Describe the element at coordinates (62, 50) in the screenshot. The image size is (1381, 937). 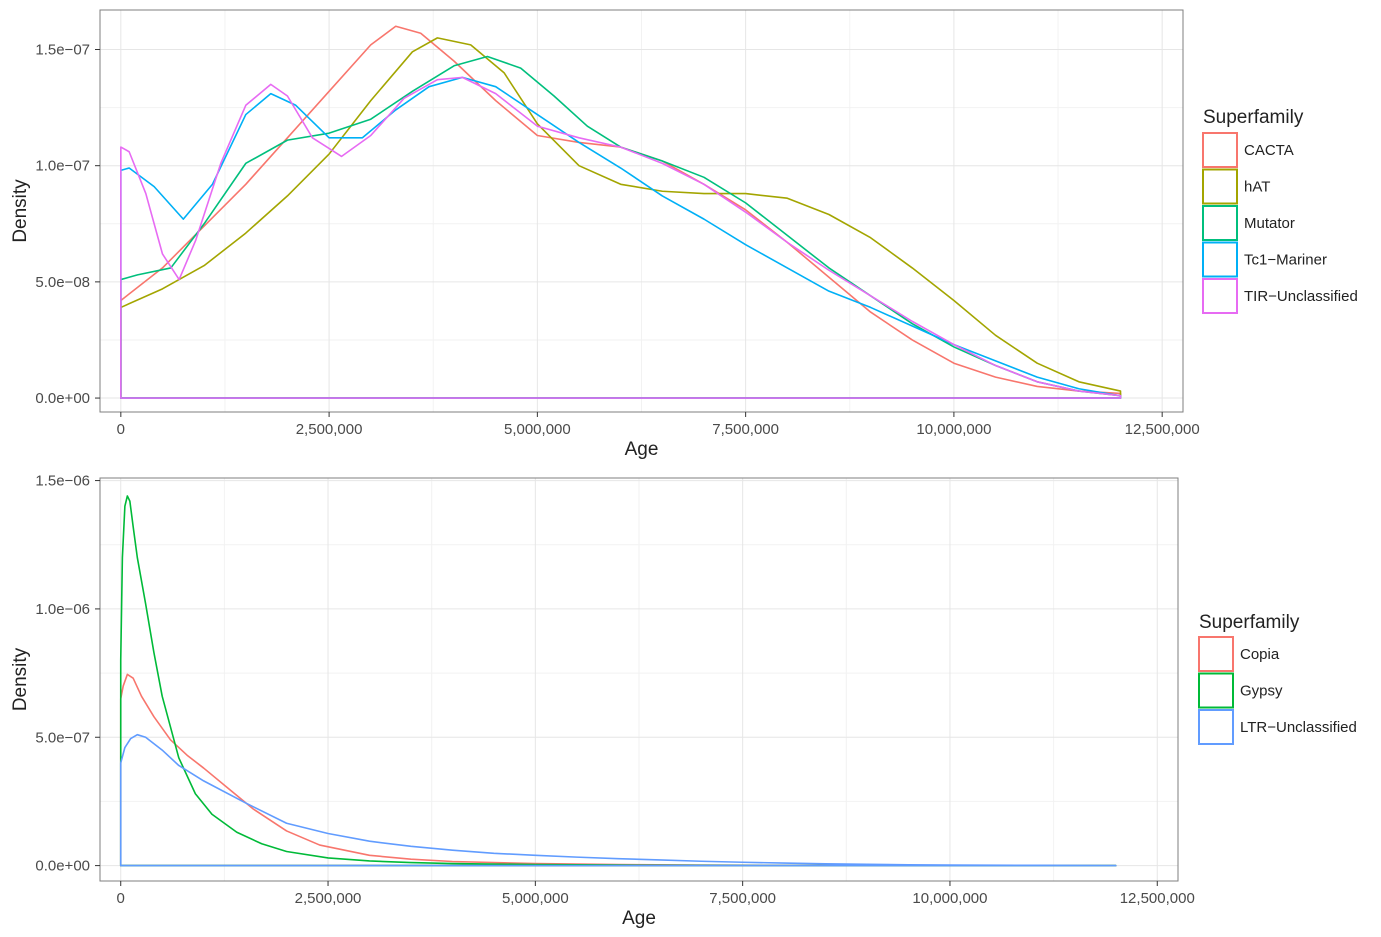
I see `y-tick-label: 1.5e−07` at that location.